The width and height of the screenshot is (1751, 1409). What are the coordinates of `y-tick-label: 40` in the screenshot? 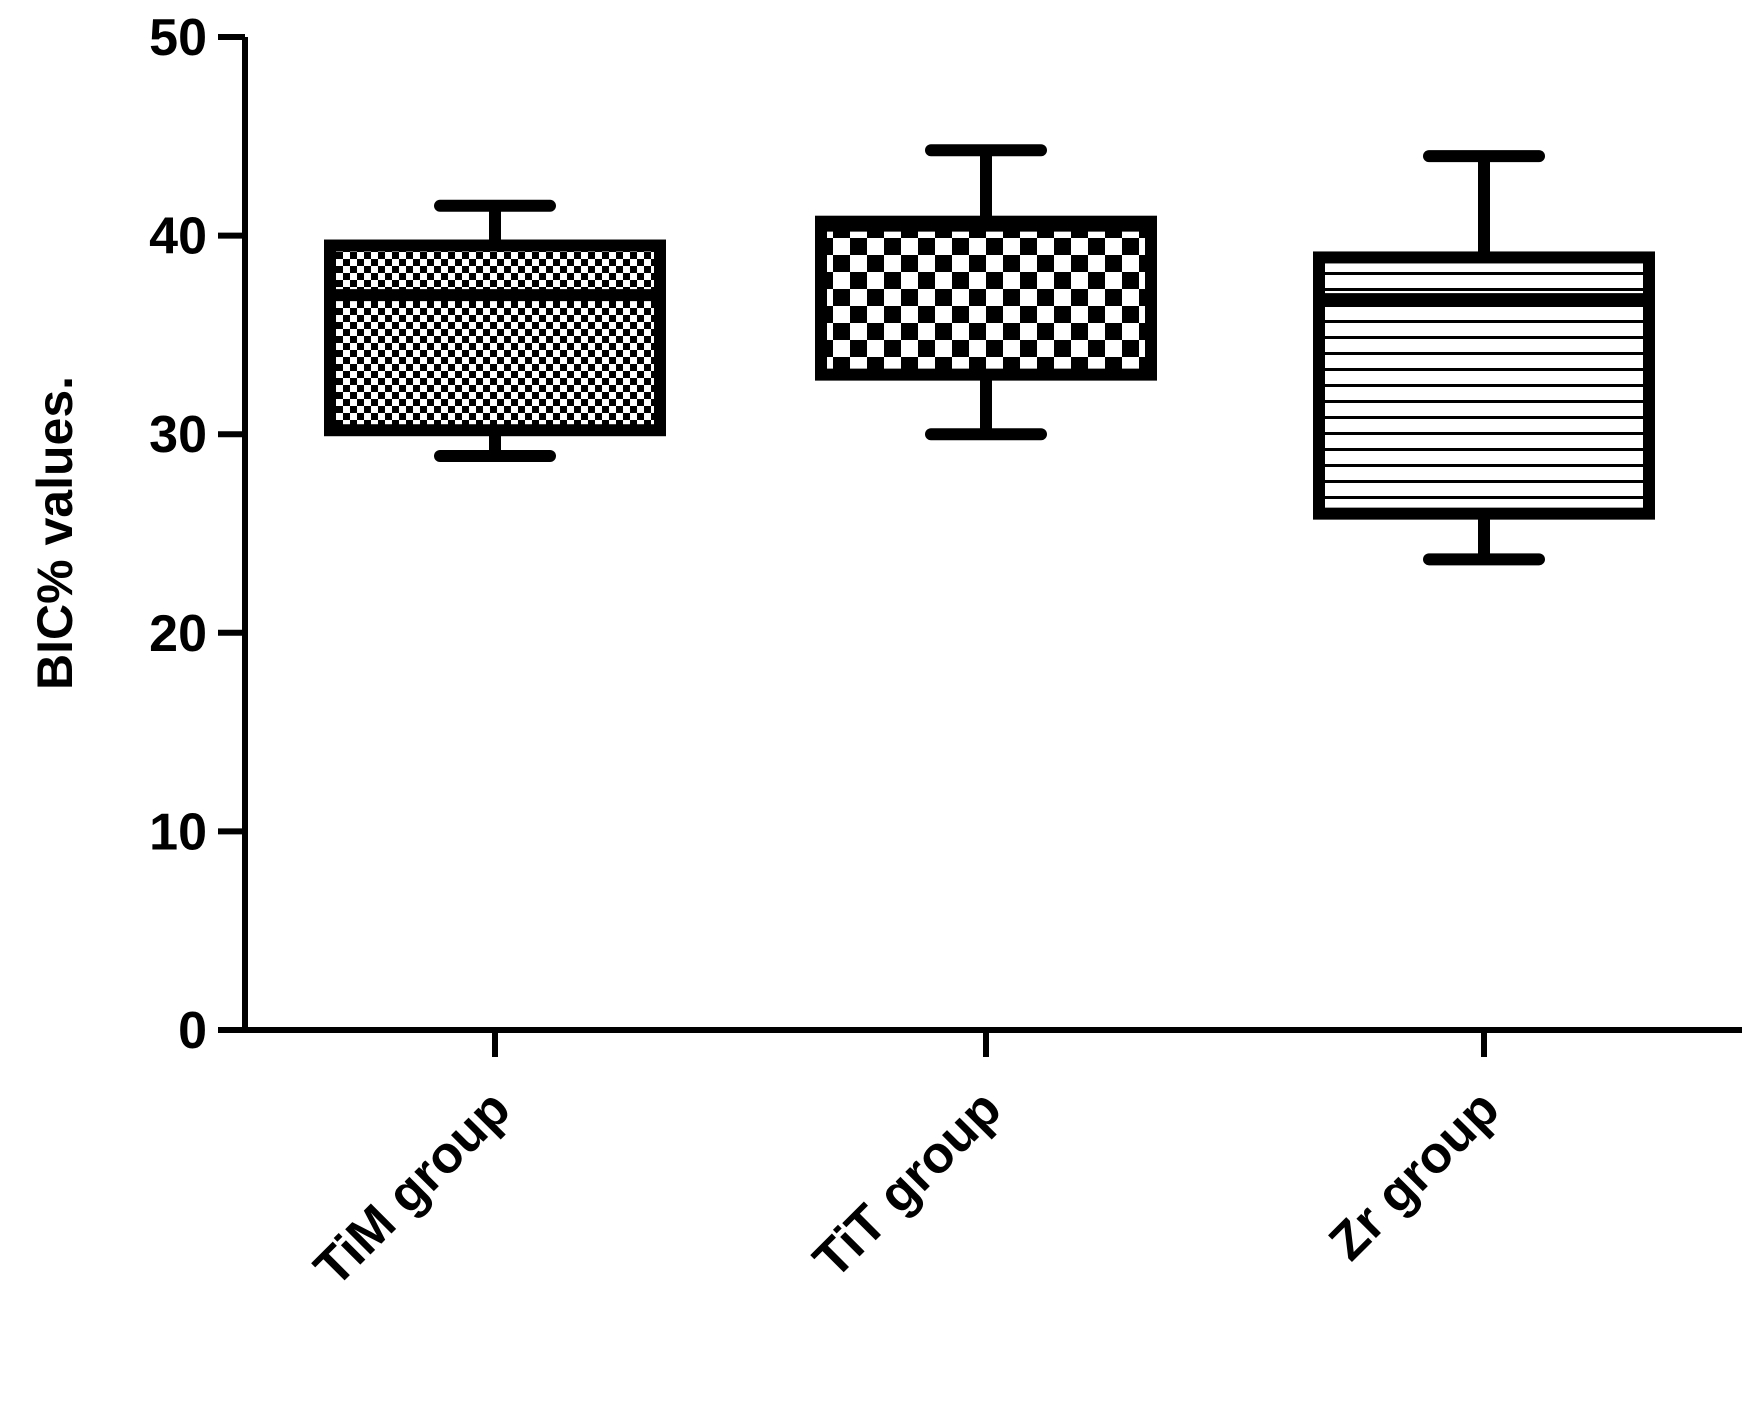 It's located at (178, 237).